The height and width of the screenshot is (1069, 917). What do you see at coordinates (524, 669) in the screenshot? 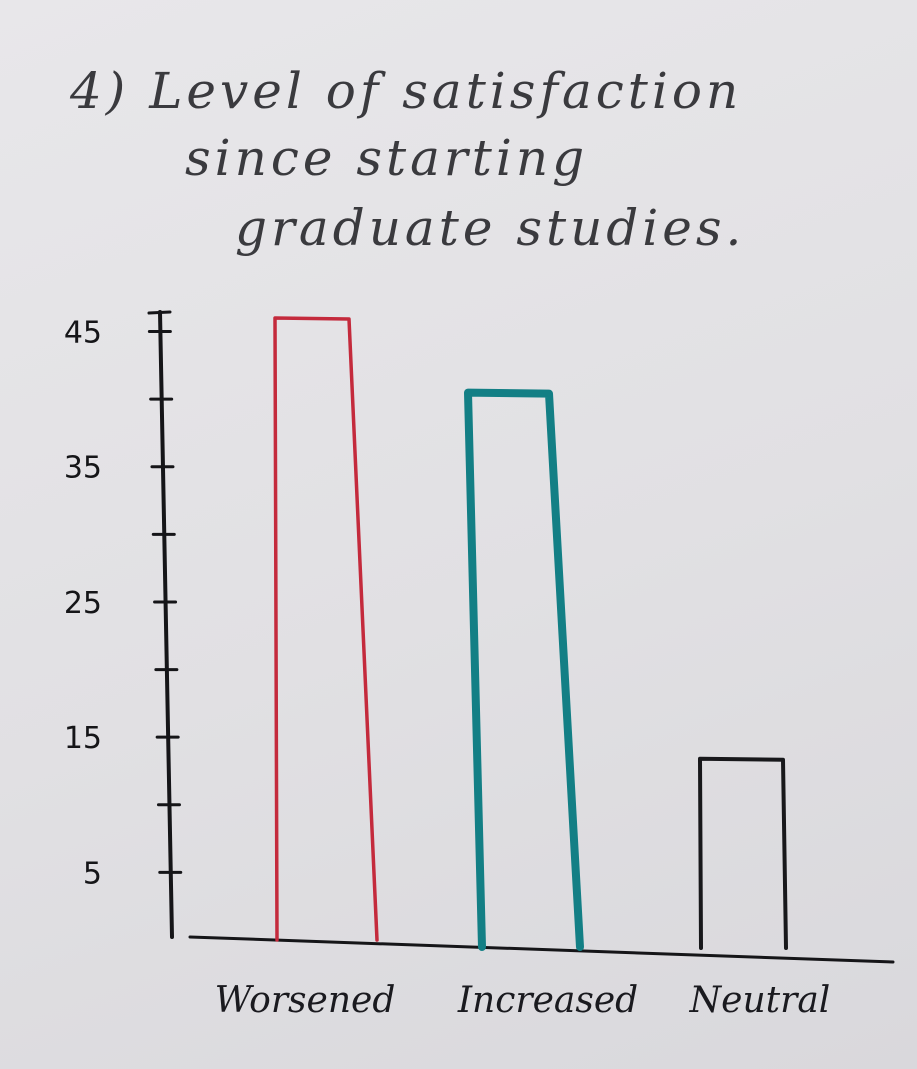
I see `bar-increased` at bounding box center [524, 669].